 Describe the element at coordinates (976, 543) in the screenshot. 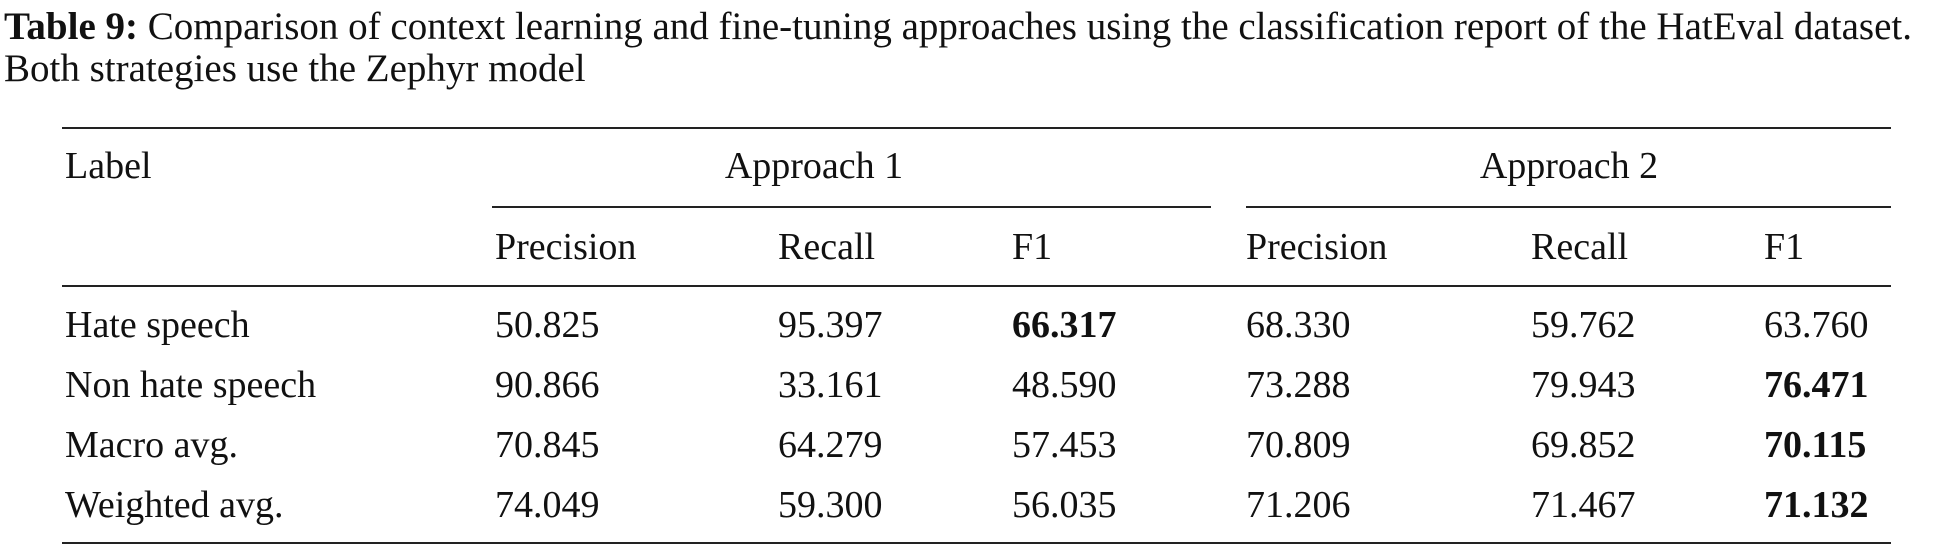

I see `bottom-rule` at that location.